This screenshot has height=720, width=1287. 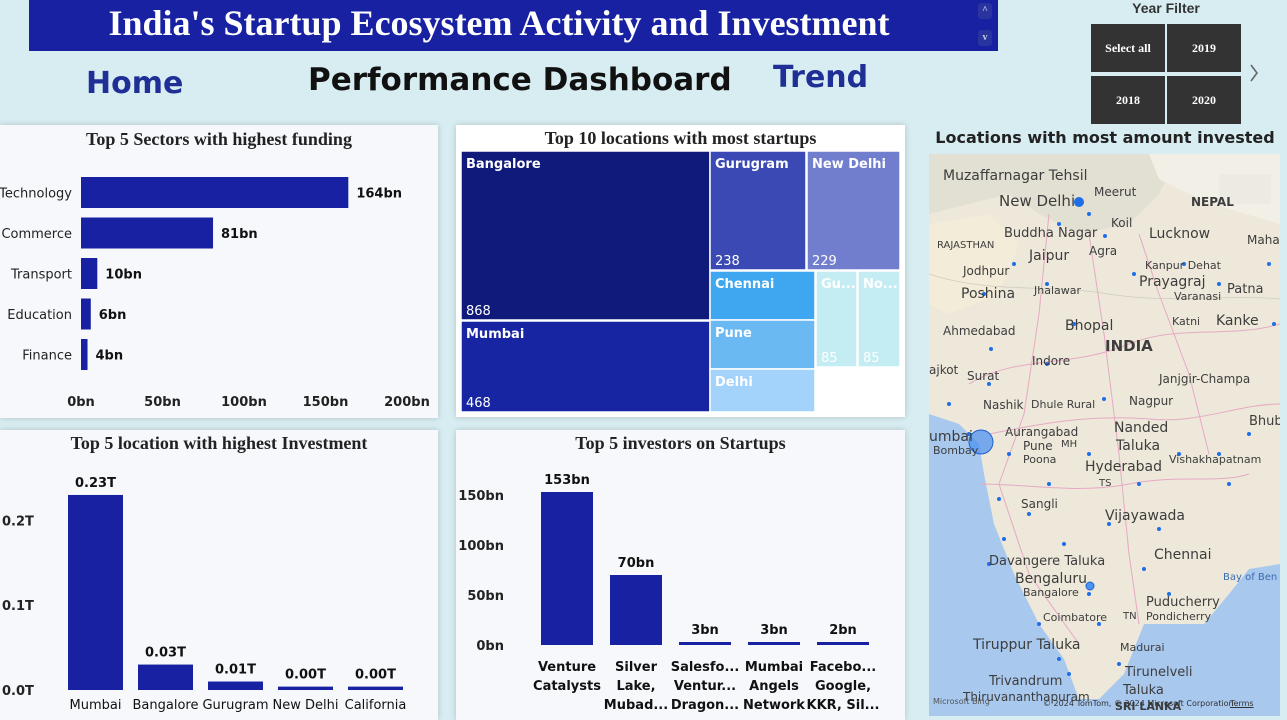 What do you see at coordinates (1263, 240) in the screenshot?
I see `map-place-label: Maharaj` at bounding box center [1263, 240].